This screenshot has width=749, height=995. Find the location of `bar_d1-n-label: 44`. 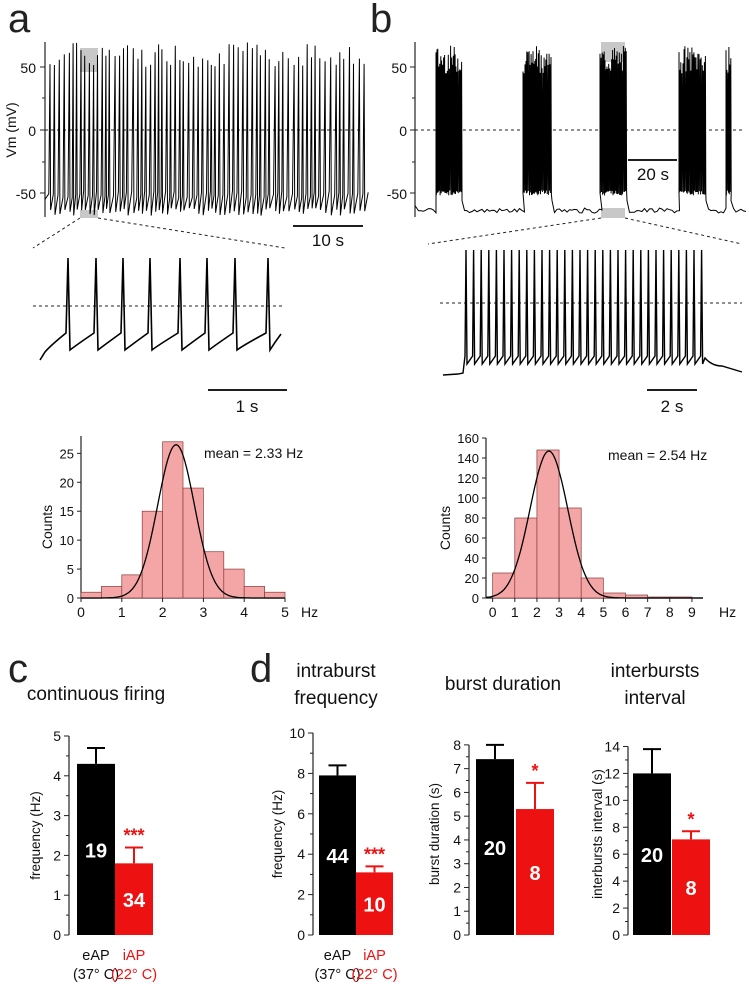

bar_d1-n-label: 44 is located at coordinates (337, 857).